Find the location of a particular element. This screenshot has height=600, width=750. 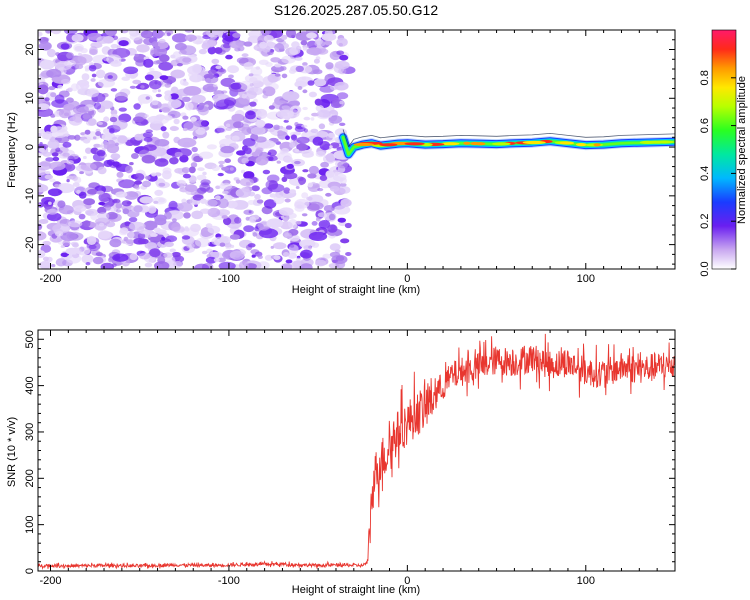

y-tick-label: -10 is located at coordinates (30, 196).